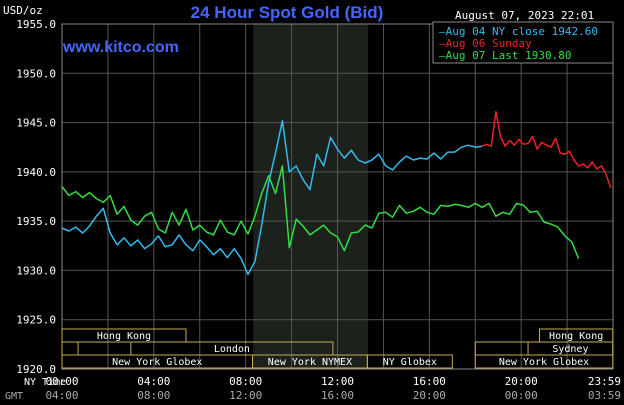  What do you see at coordinates (36, 172) in the screenshot?
I see `y-tick-label: 1940.0` at bounding box center [36, 172].